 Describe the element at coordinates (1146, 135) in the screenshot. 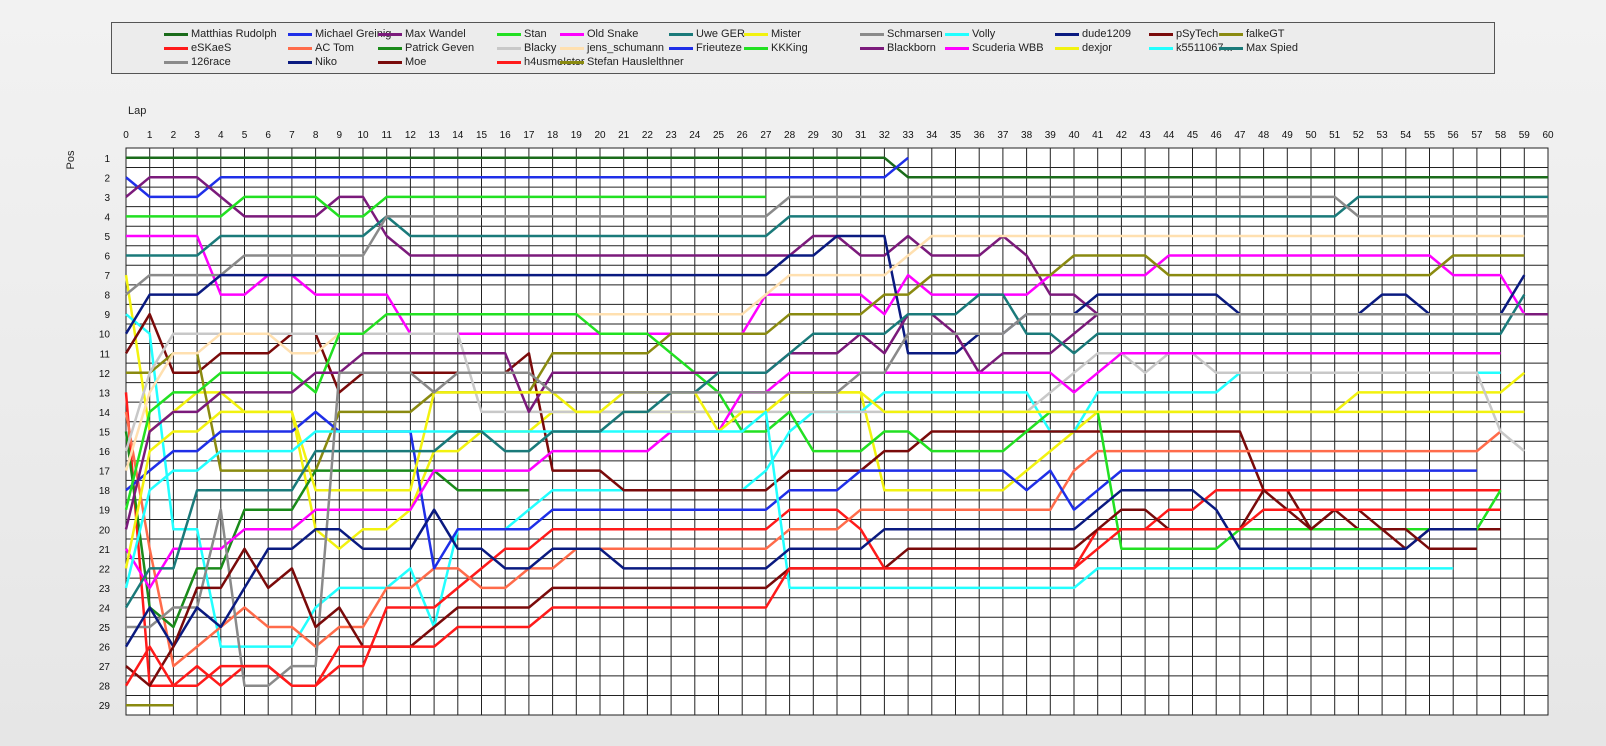

I see `x-tick-label: 43` at that location.